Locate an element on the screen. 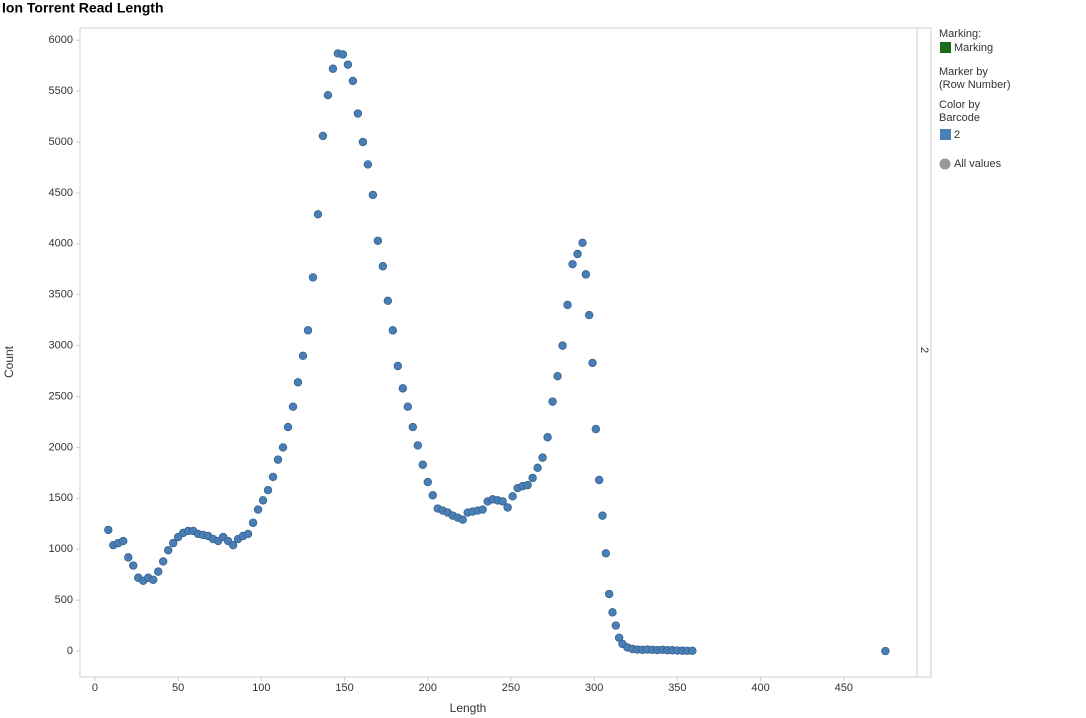 This screenshot has height=718, width=1086. legend-marker is located at coordinates (945, 164).